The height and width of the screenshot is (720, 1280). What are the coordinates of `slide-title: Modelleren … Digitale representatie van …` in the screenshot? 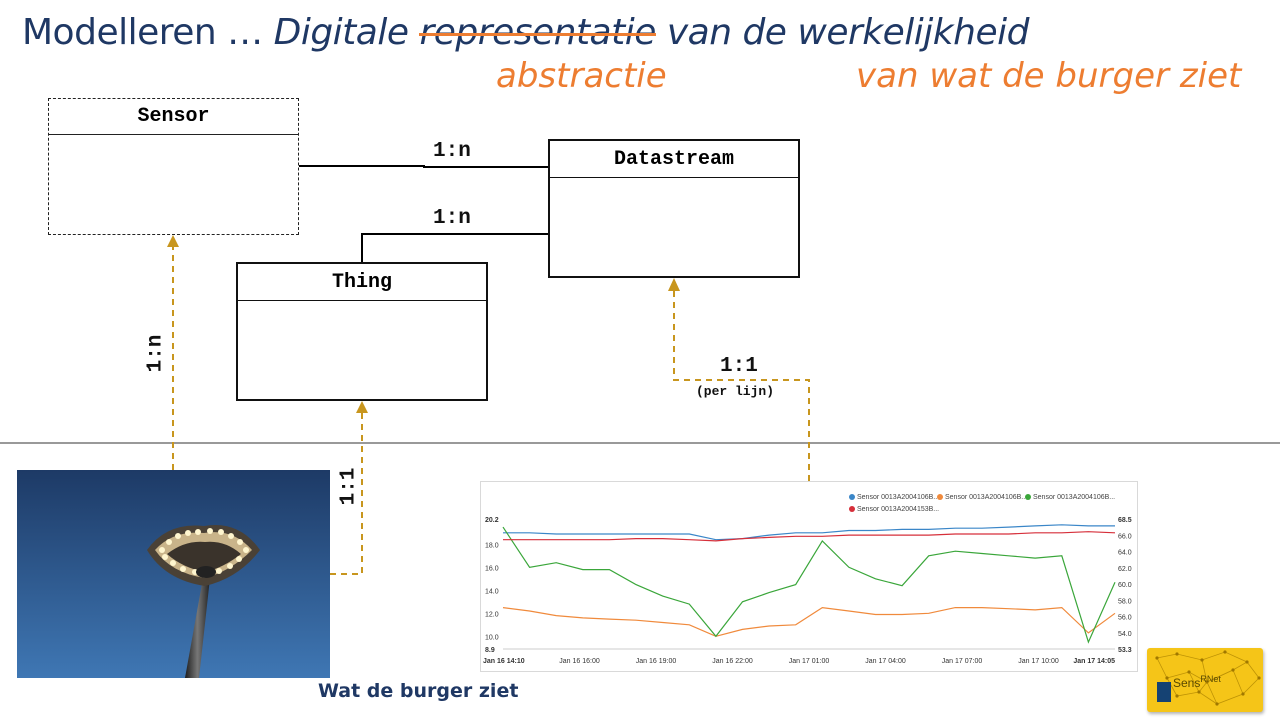 It's located at (525, 32).